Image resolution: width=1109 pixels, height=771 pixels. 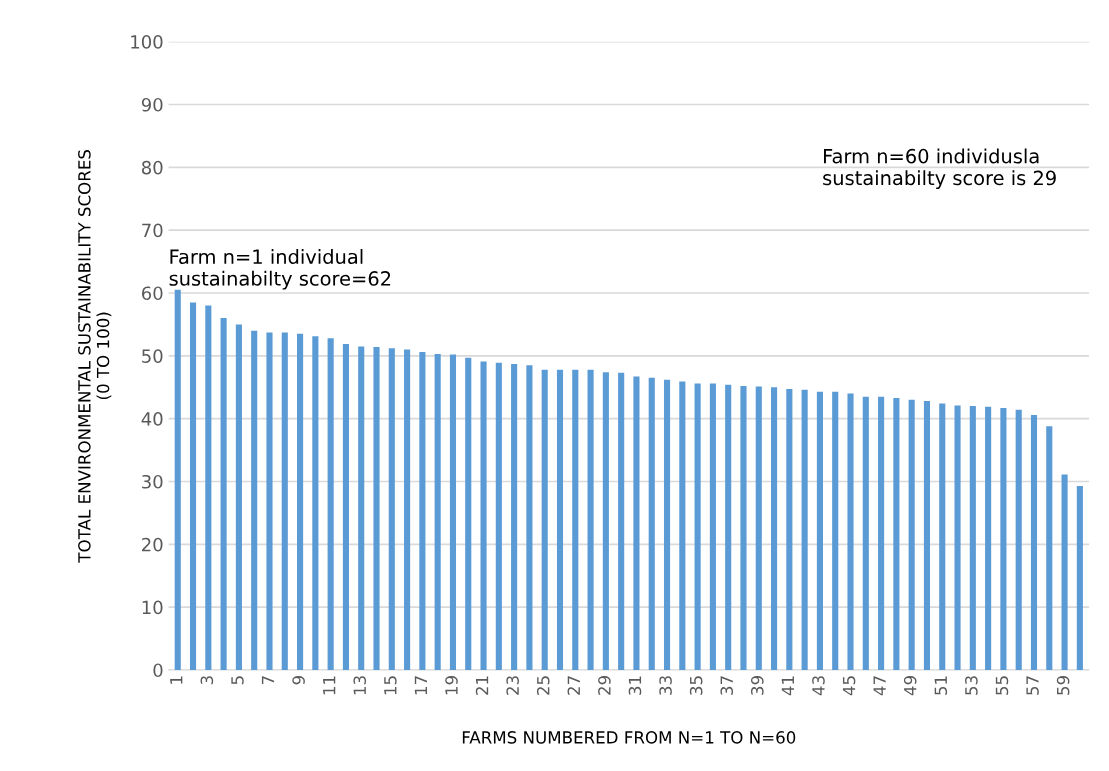 What do you see at coordinates (207, 680) in the screenshot?
I see `x-tick-label: 3` at bounding box center [207, 680].